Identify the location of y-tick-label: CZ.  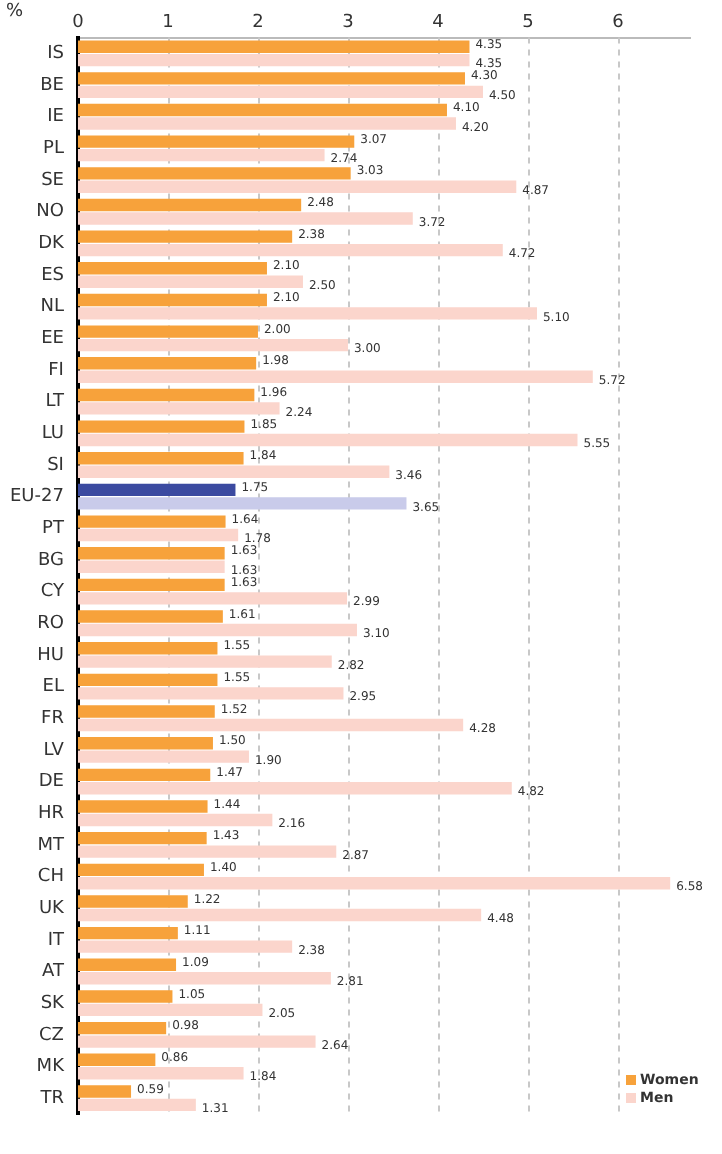
(51, 1035).